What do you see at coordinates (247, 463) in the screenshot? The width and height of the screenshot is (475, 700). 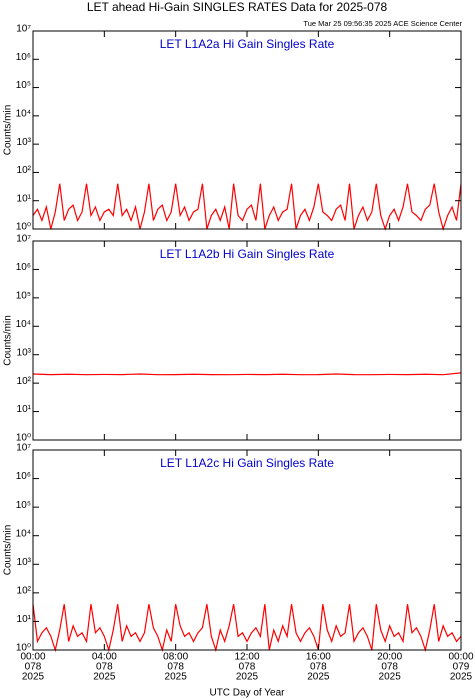 I see `panel-title: LET L1A2c Hi Gain Singles Rate` at bounding box center [247, 463].